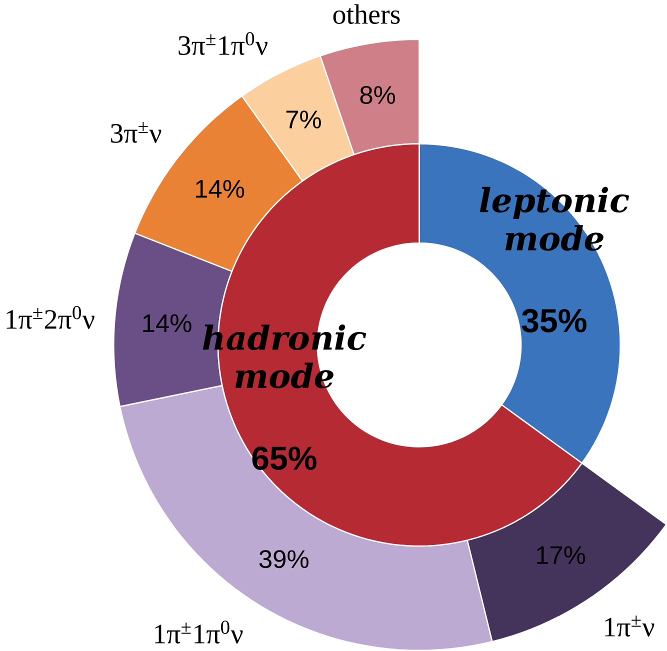  I want to click on data-label: 39%, so click(283, 559).